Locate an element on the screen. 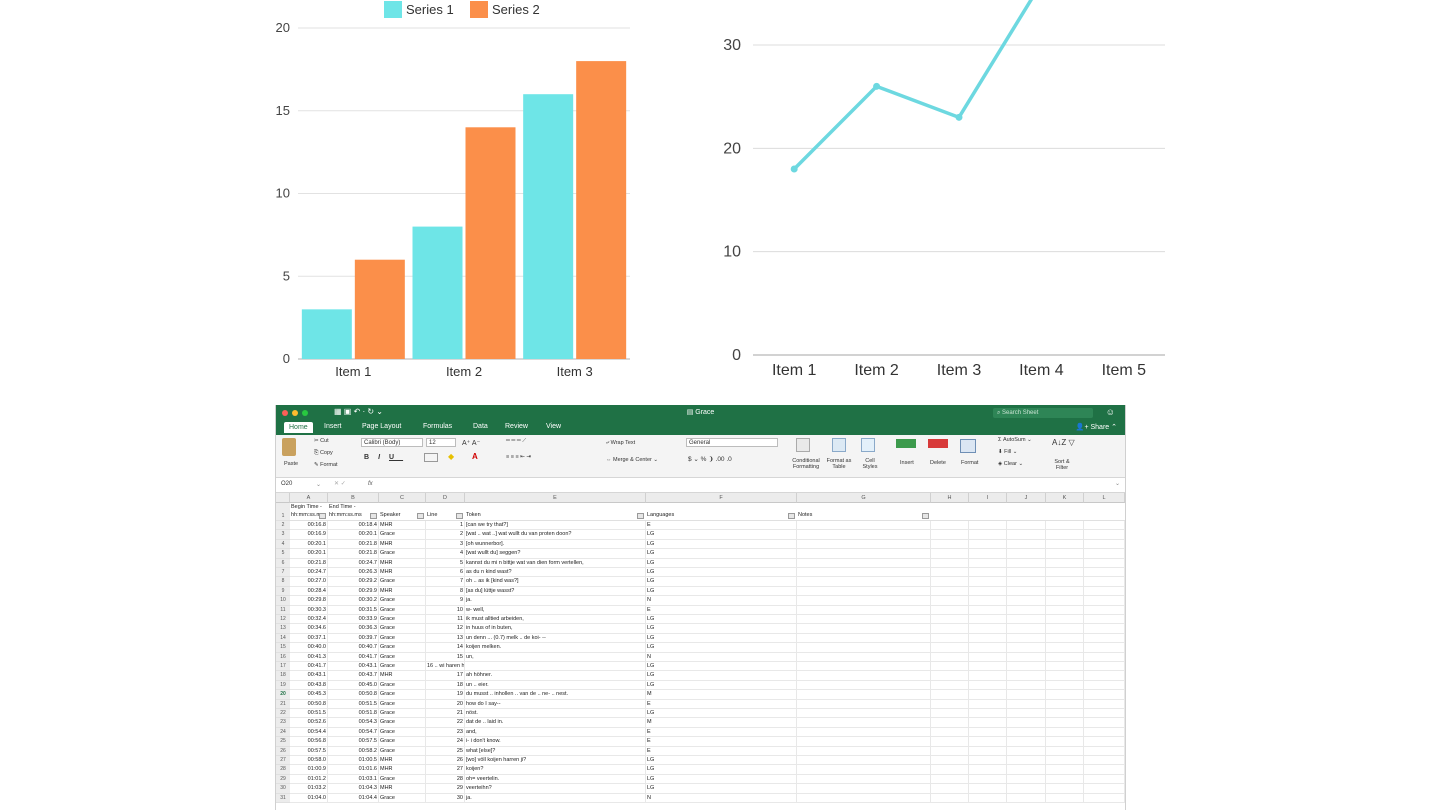 This screenshot has height=810, width=1440. column-header-g: G is located at coordinates (864, 498).